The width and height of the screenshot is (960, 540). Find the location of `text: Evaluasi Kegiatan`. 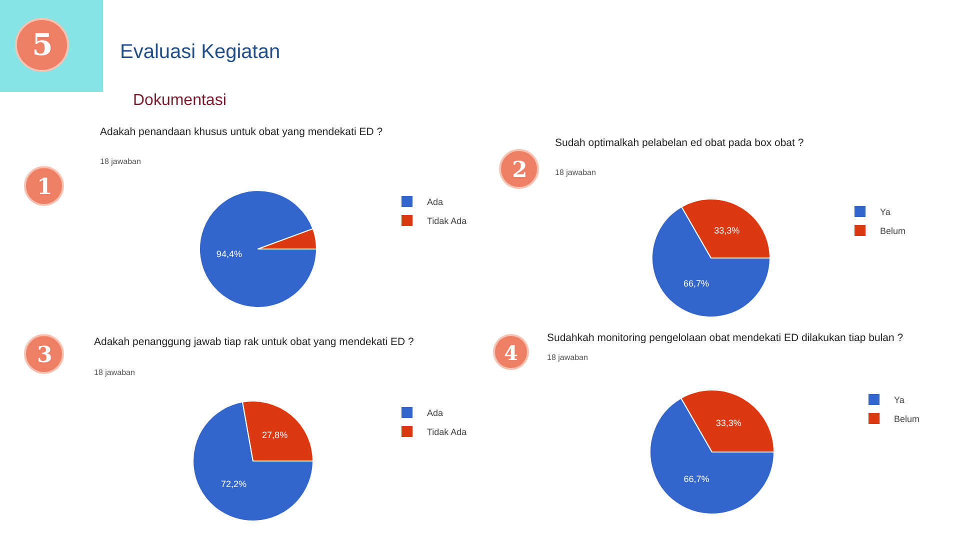

text: Evaluasi Kegiatan is located at coordinates (200, 52).